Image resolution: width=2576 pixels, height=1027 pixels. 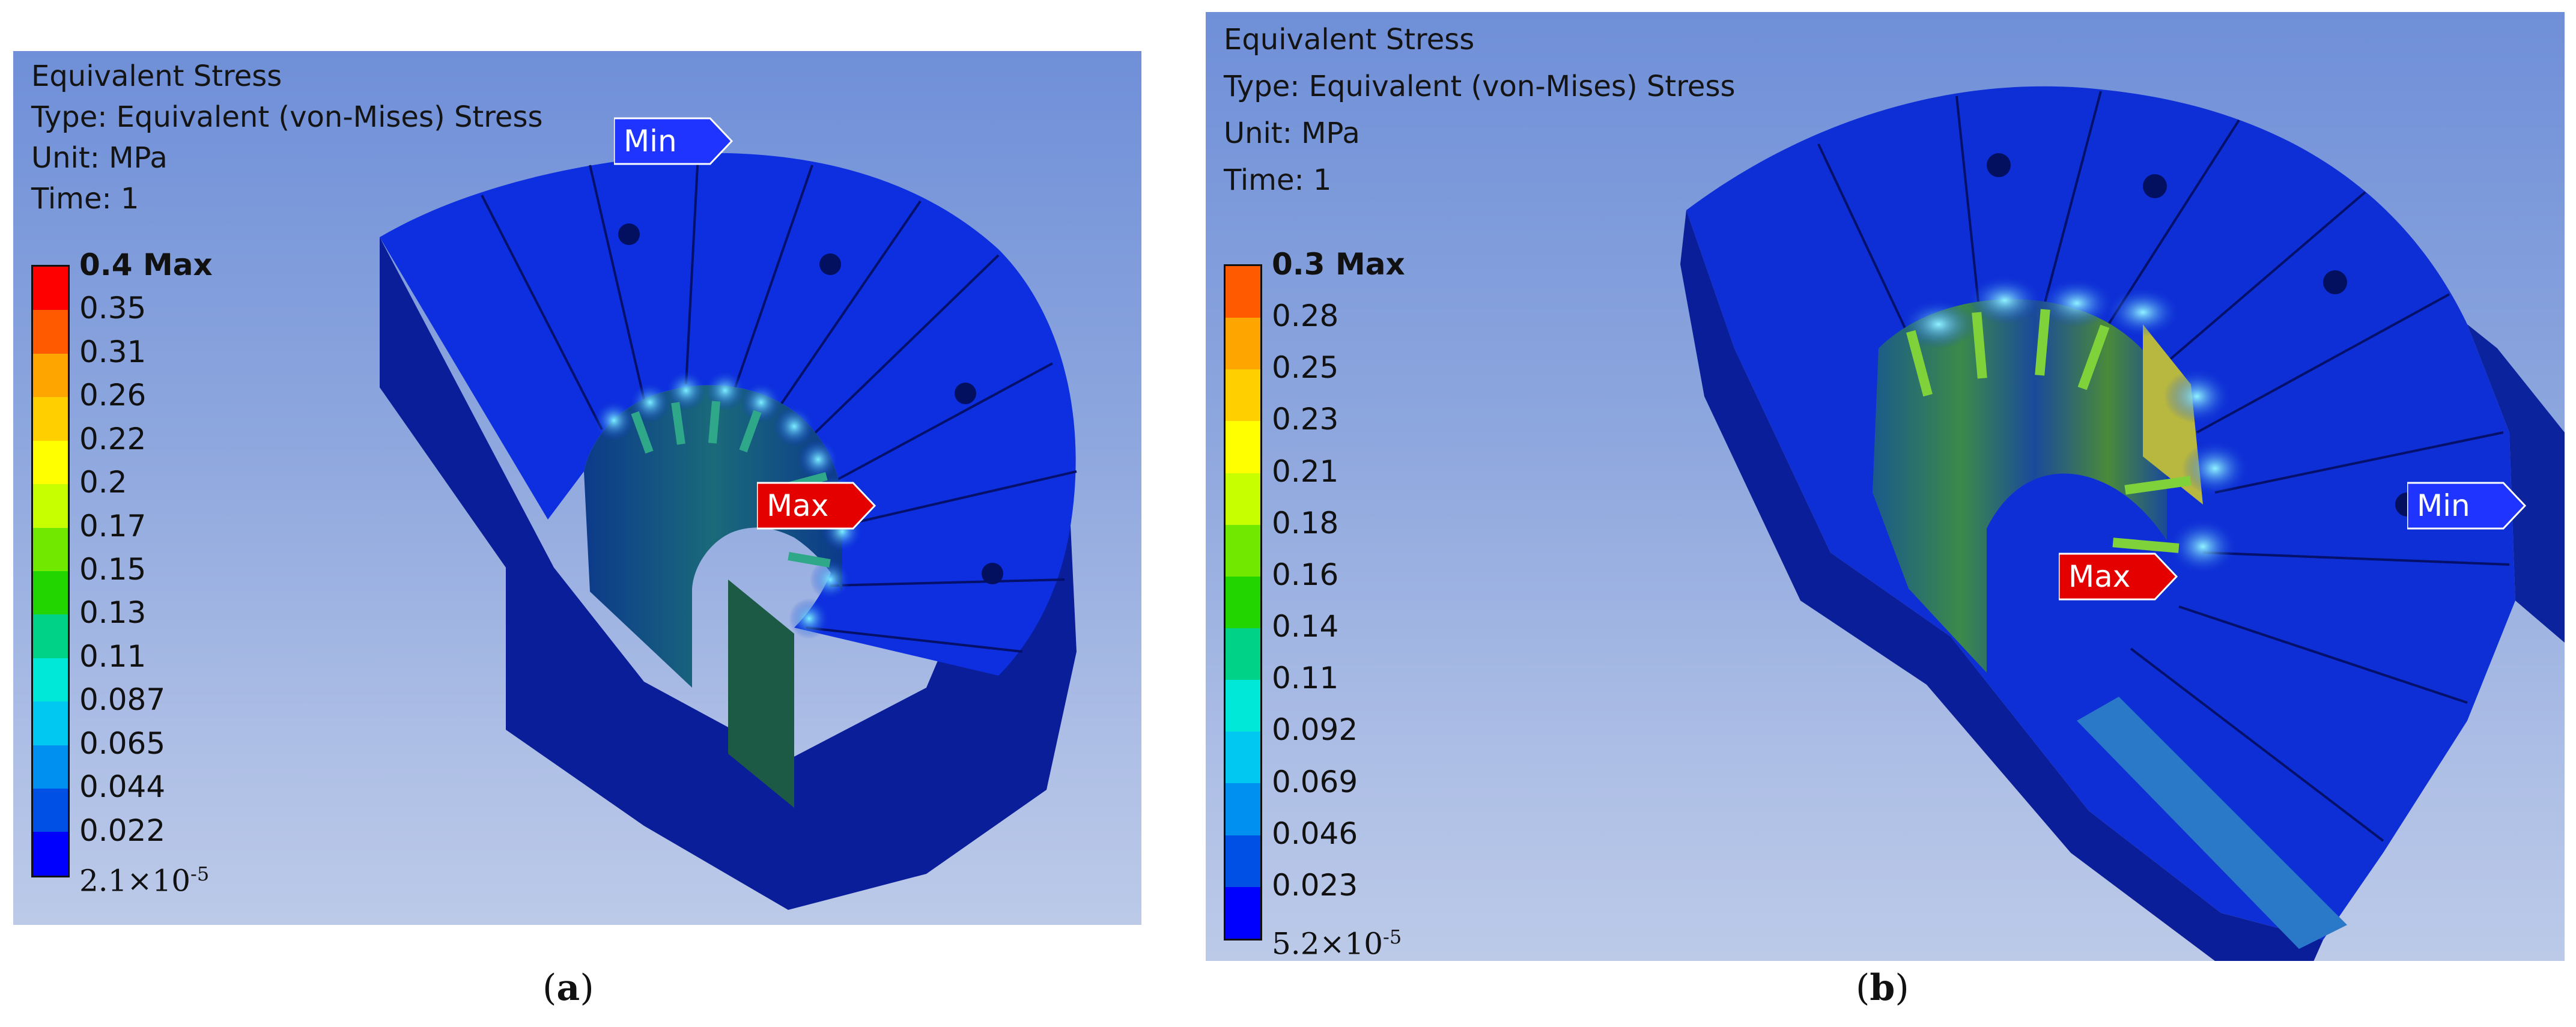 What do you see at coordinates (1882, 988) in the screenshot?
I see `caption-b: (b)` at bounding box center [1882, 988].